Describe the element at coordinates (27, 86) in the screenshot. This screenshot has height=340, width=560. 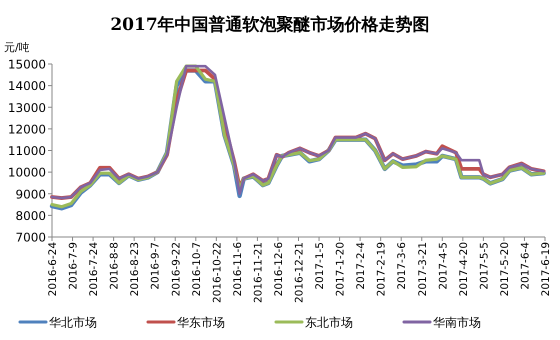
I see `y-tick-label: 14000` at that location.